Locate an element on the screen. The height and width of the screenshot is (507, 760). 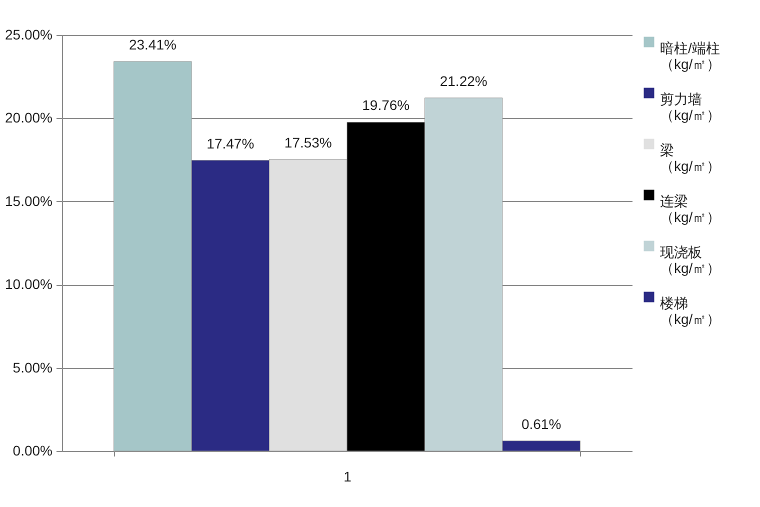
y-tick-label: 15.00% is located at coordinates (28, 200).